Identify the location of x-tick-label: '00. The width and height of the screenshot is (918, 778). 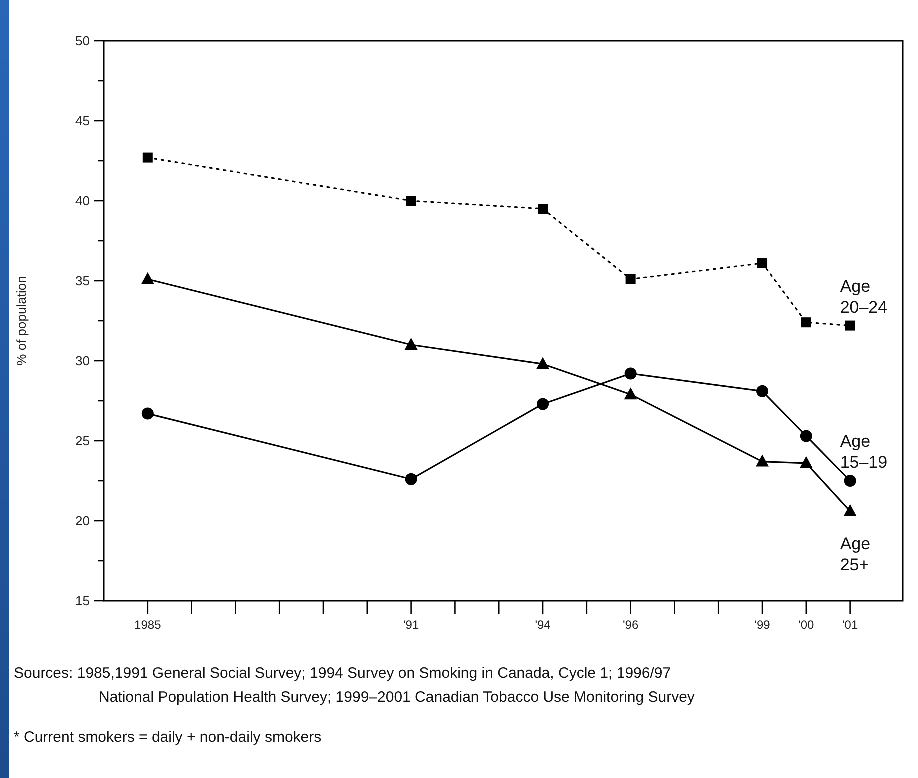
(806, 625).